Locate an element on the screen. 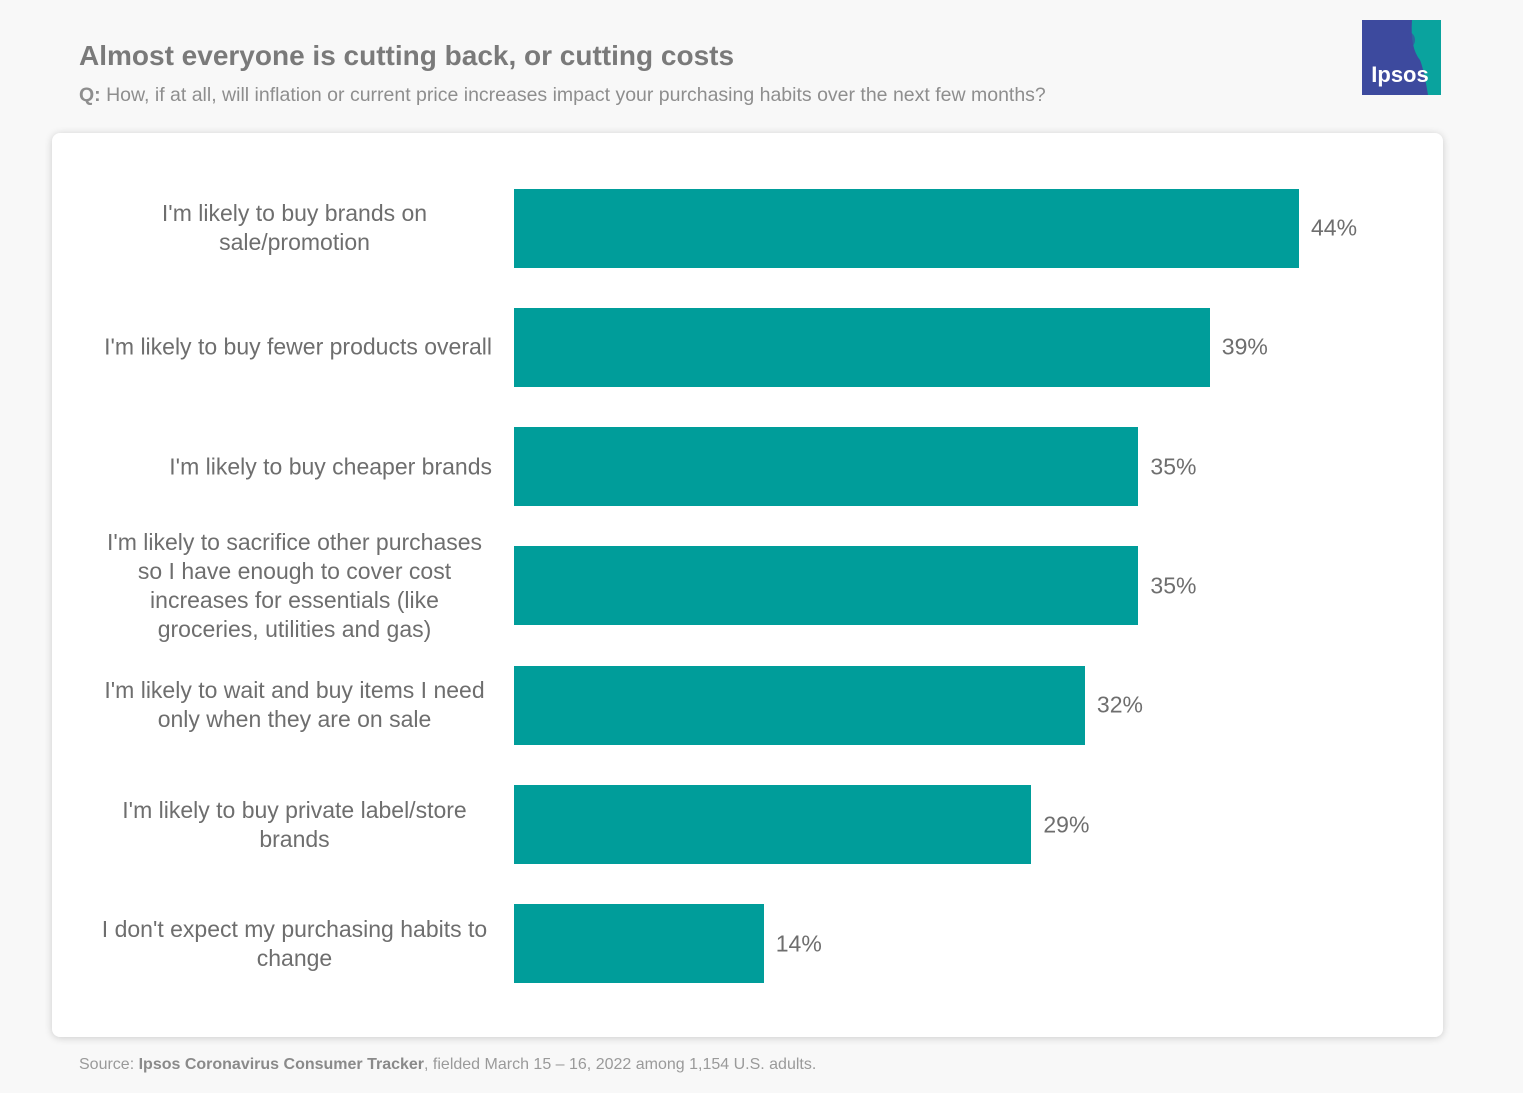 This screenshot has height=1093, width=1523. logo: Ipsos is located at coordinates (1401, 57).